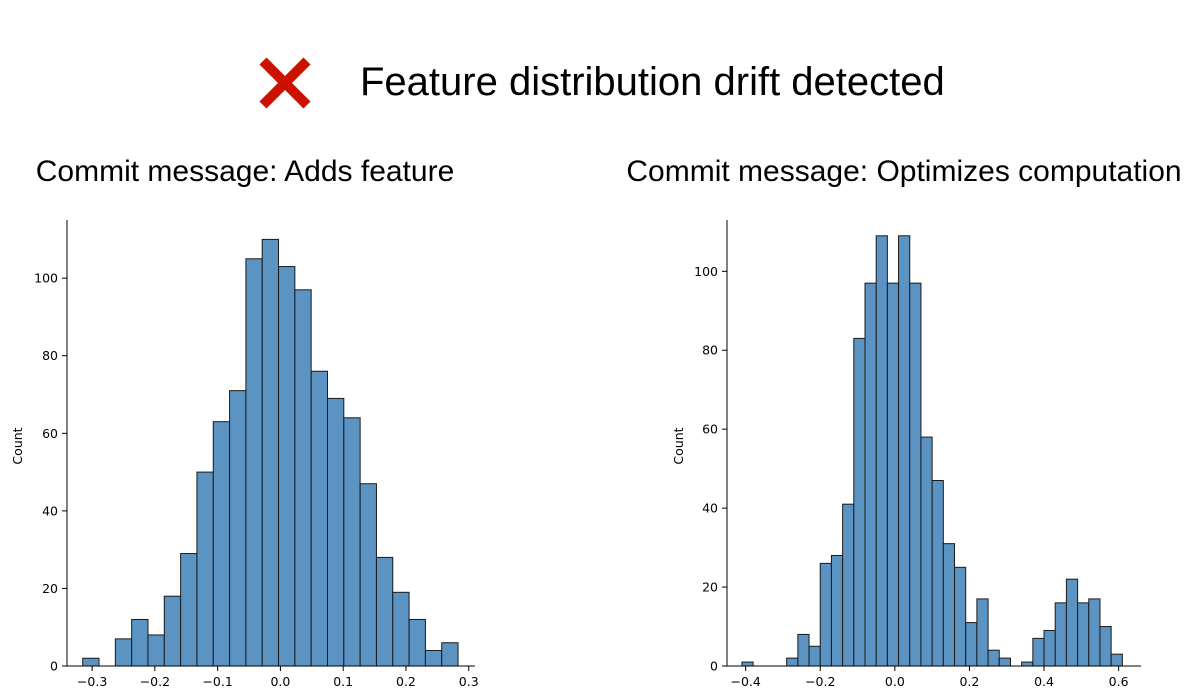 This screenshot has height=700, width=1187. Describe the element at coordinates (895, 681) in the screenshot. I see `chart-2-xtick-label: 0.0` at that location.